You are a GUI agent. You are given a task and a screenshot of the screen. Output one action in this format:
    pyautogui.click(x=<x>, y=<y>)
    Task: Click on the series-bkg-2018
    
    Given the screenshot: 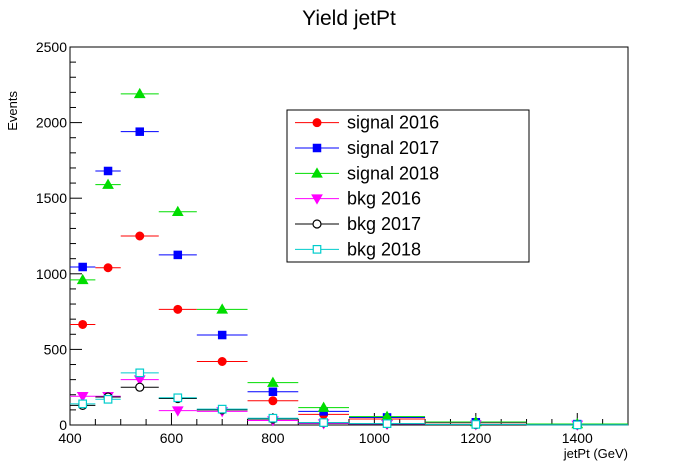 What is the action you would take?
    pyautogui.click(x=349, y=399)
    